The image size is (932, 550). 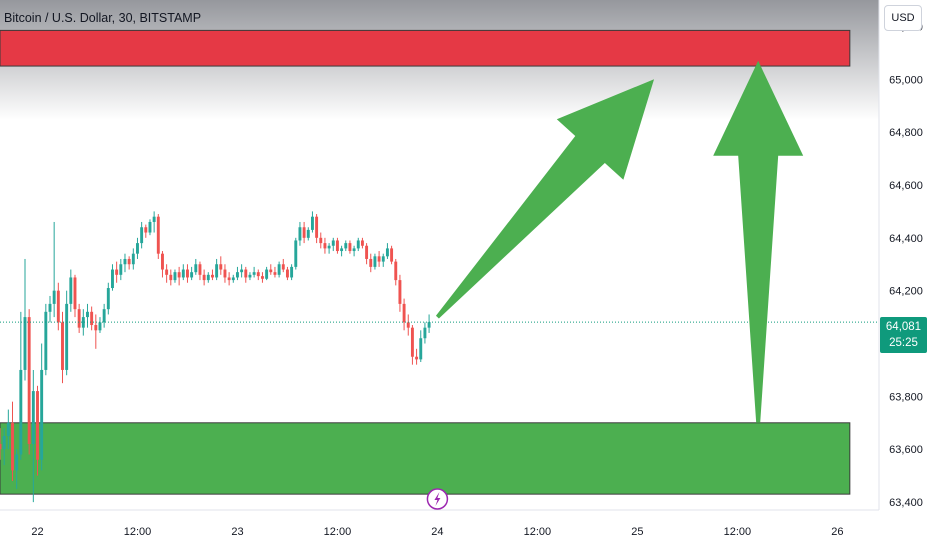 What do you see at coordinates (903, 343) in the screenshot?
I see `candle-countdown: 25:25` at bounding box center [903, 343].